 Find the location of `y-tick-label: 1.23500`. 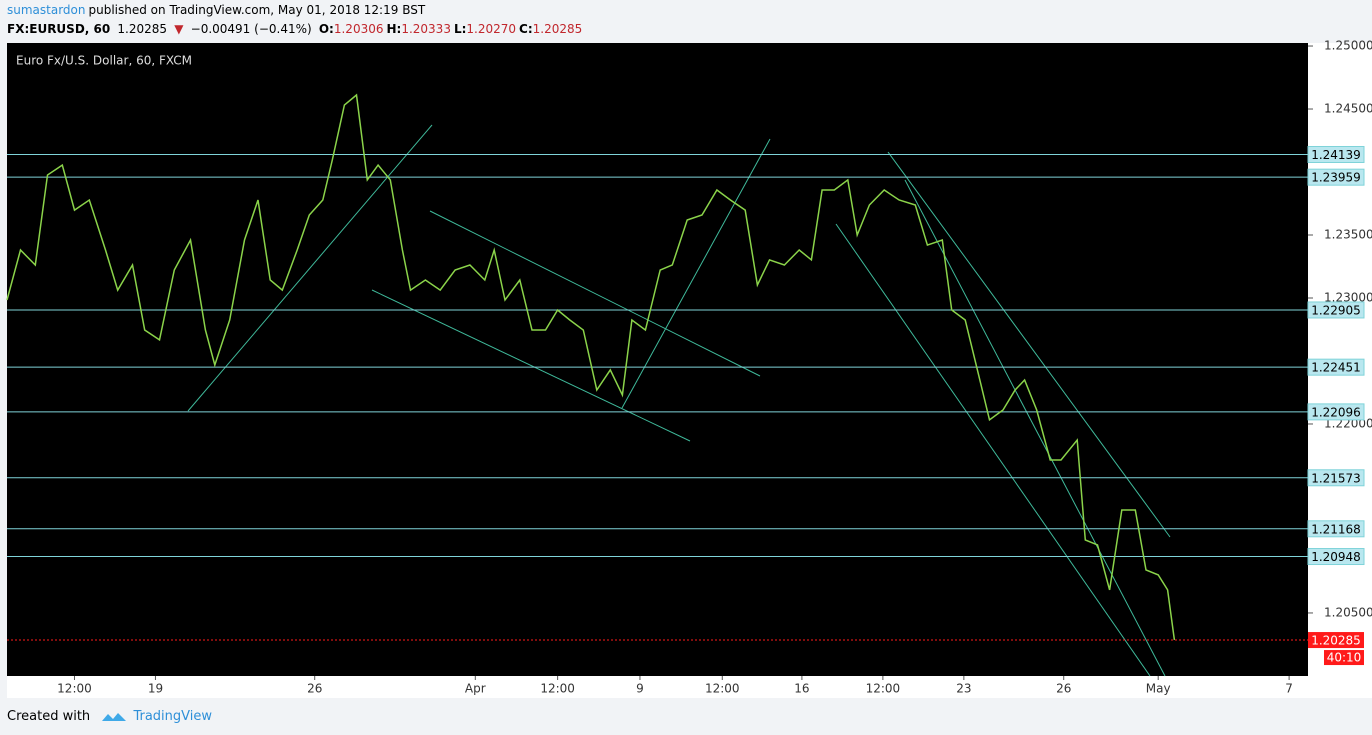

y-tick-label: 1.23500 is located at coordinates (1348, 235).